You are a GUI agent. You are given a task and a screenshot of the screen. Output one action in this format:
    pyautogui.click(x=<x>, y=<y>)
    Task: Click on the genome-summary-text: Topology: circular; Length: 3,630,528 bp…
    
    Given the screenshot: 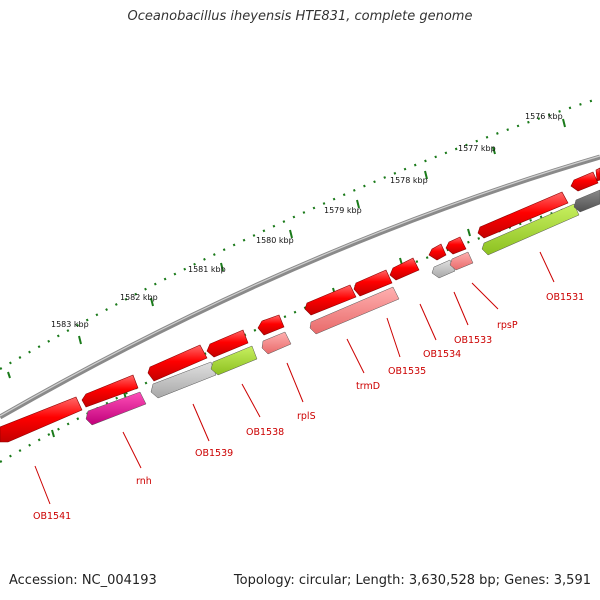 What is the action you would take?
    pyautogui.click(x=412, y=580)
    